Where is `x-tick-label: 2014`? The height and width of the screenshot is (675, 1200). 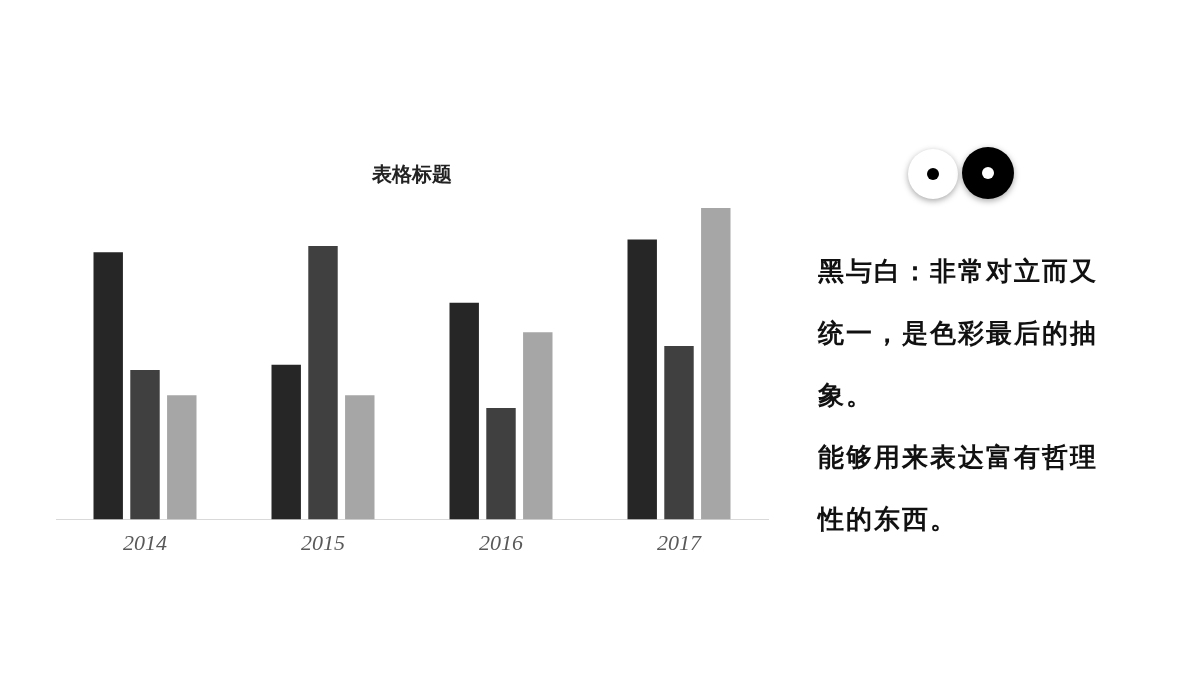
x-tick-label: 2014 is located at coordinates (145, 542).